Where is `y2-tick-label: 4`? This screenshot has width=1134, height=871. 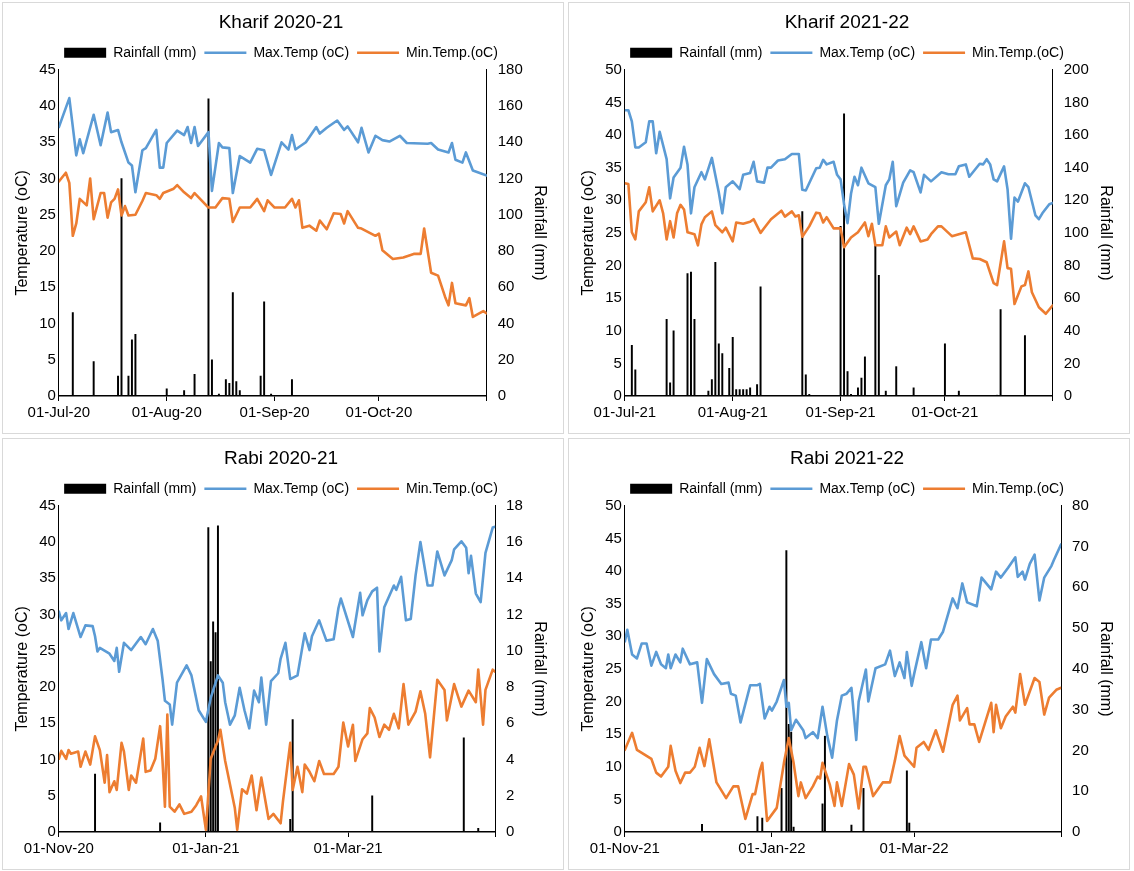
y2-tick-label: 4 is located at coordinates (510, 758).